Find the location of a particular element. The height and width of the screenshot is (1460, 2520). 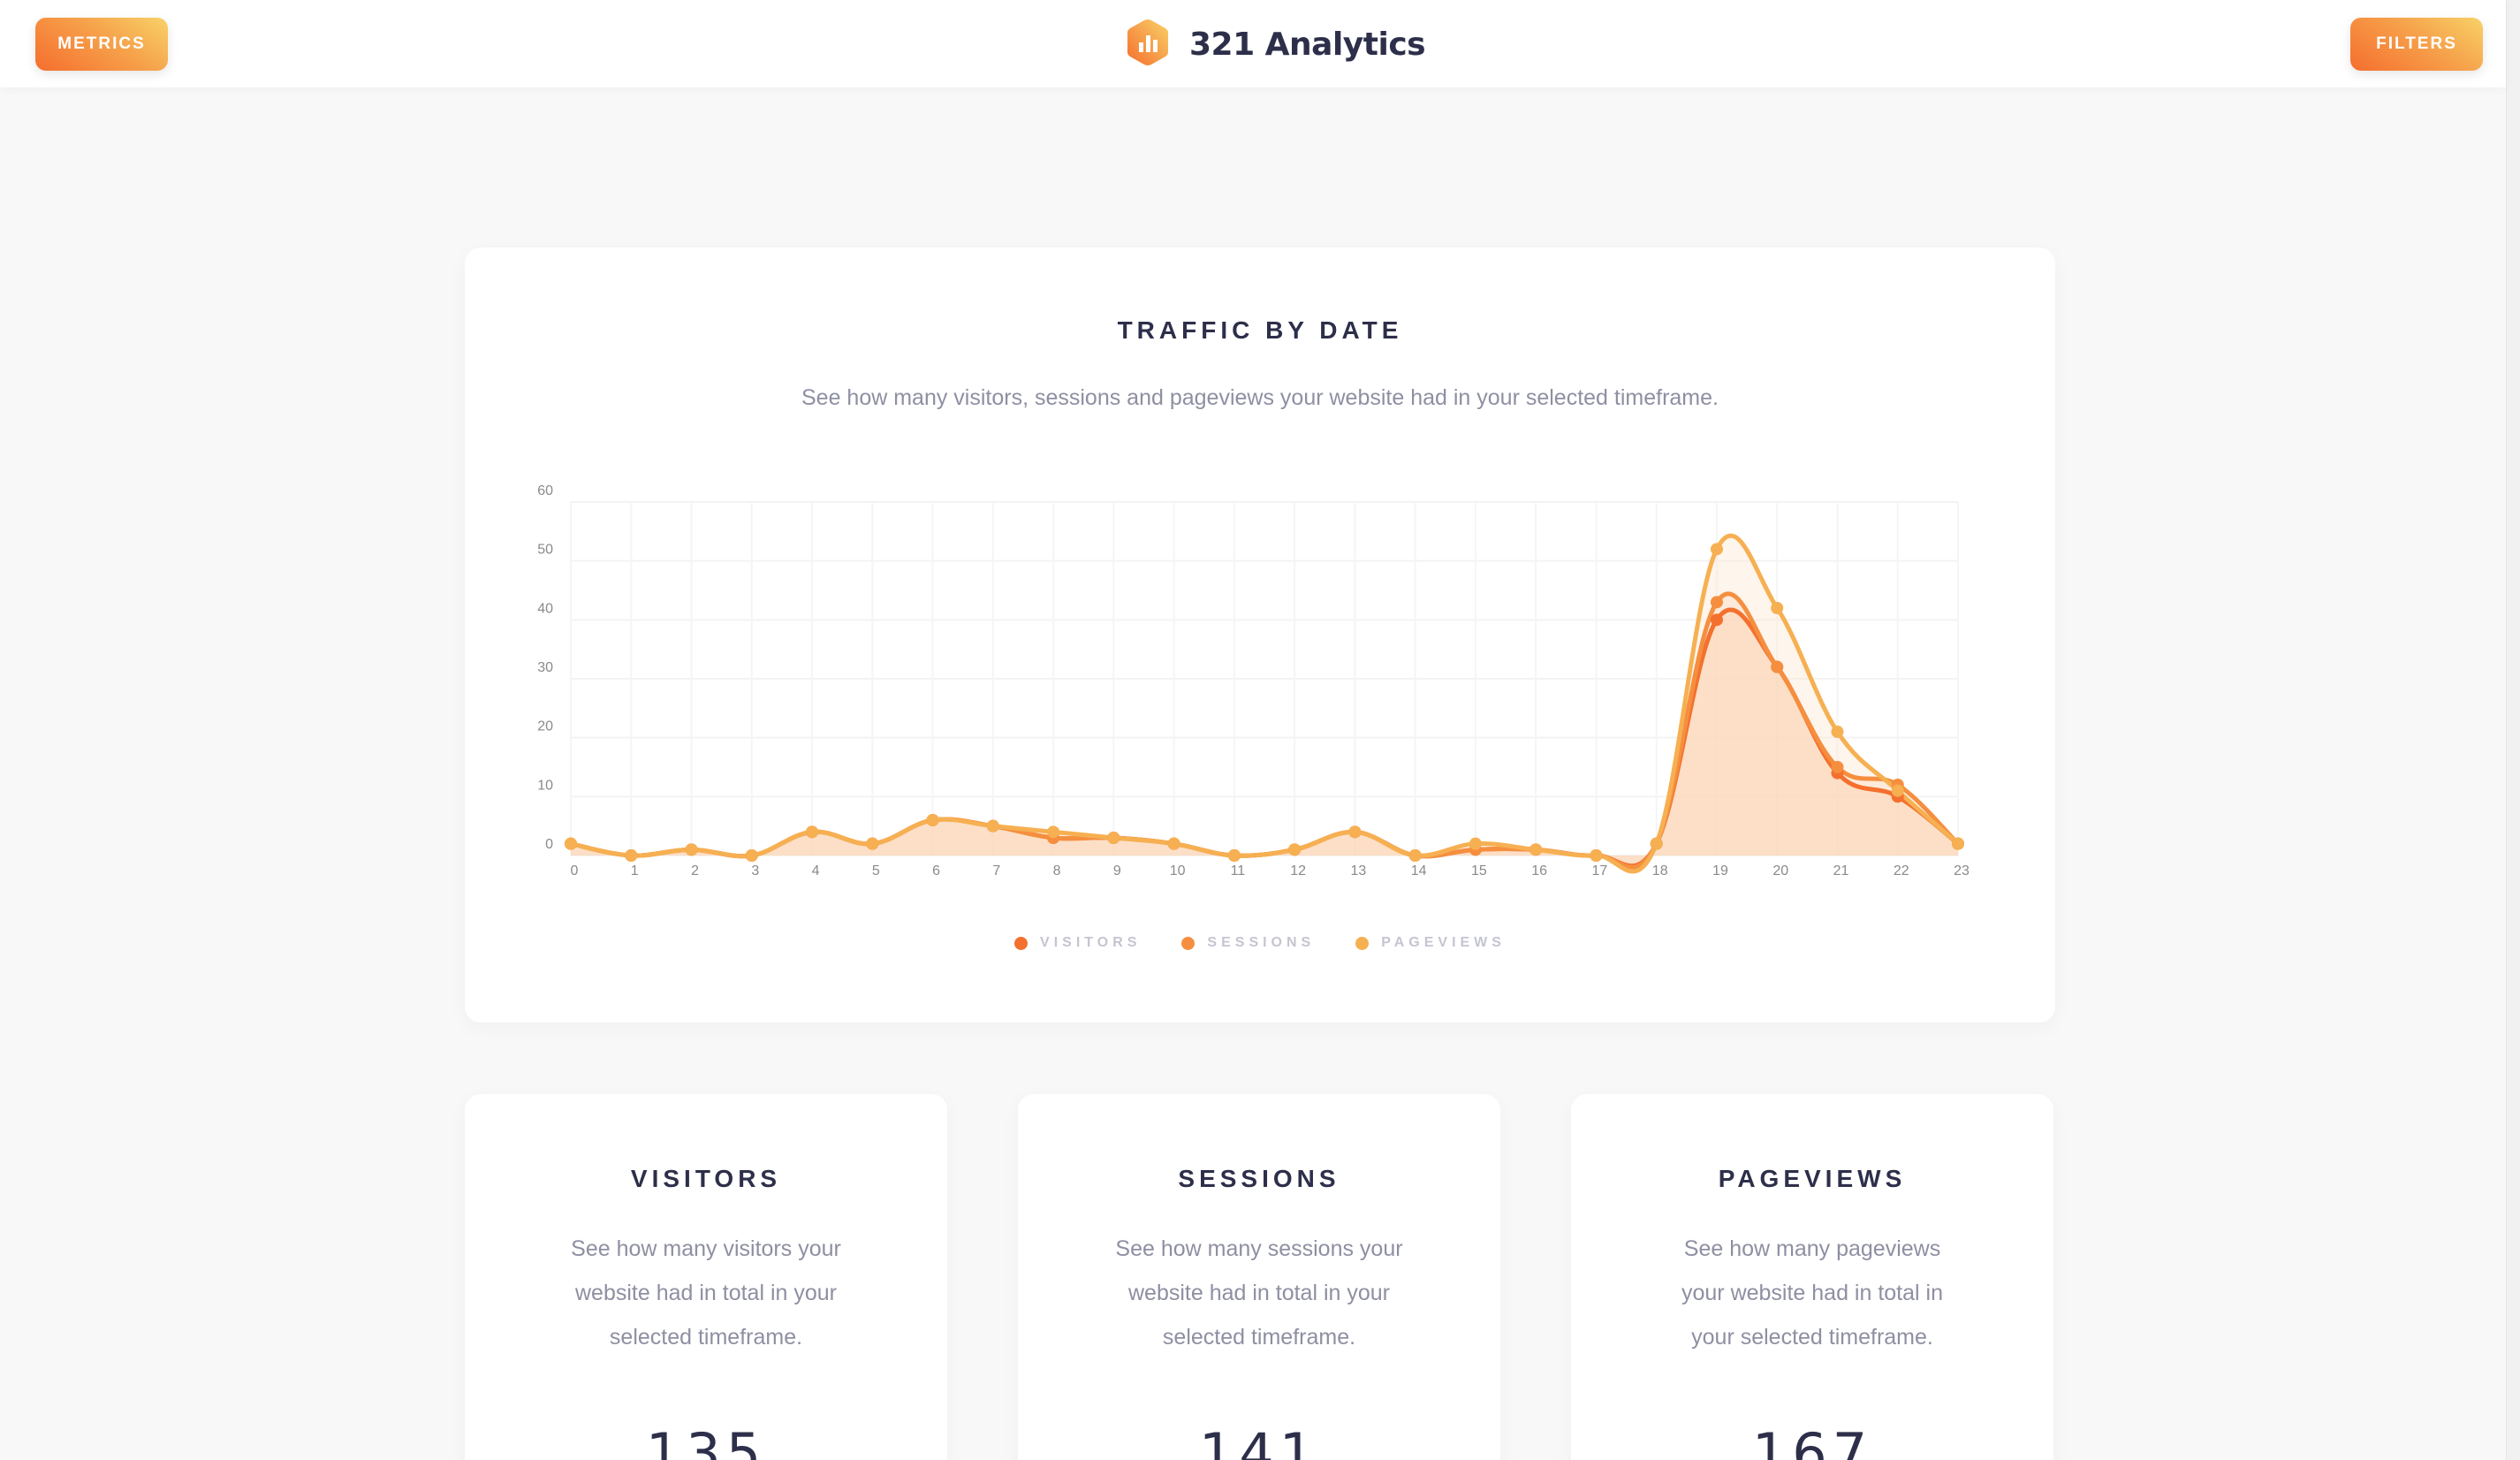

stat-title: VISITORS is located at coordinates (706, 1178).